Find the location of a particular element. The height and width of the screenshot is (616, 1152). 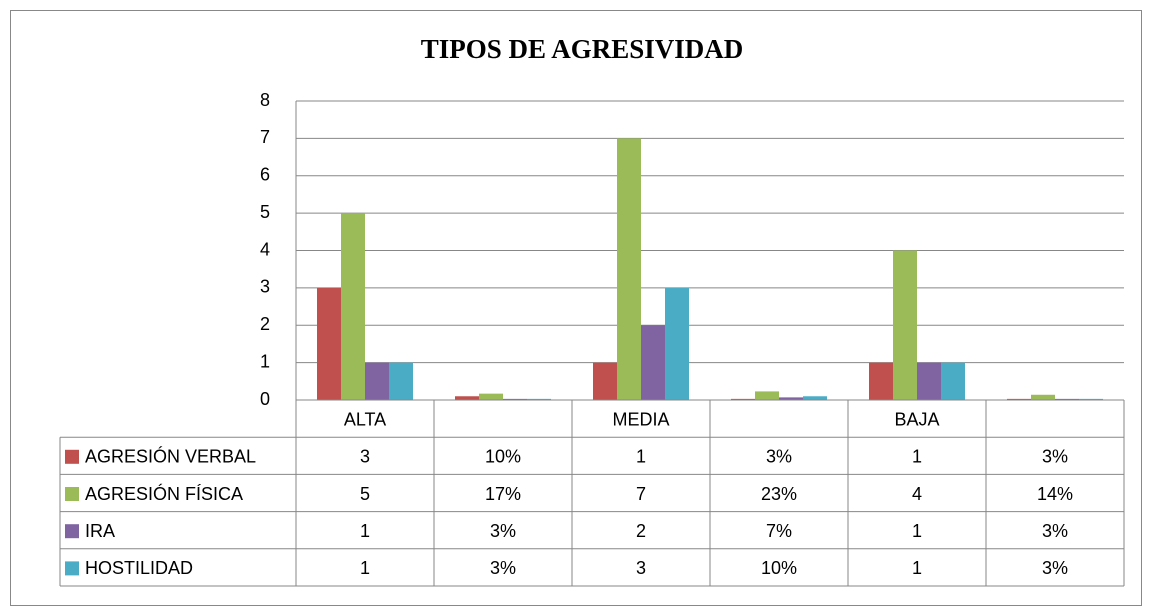

y-tick-label: 1 is located at coordinates (265, 361).